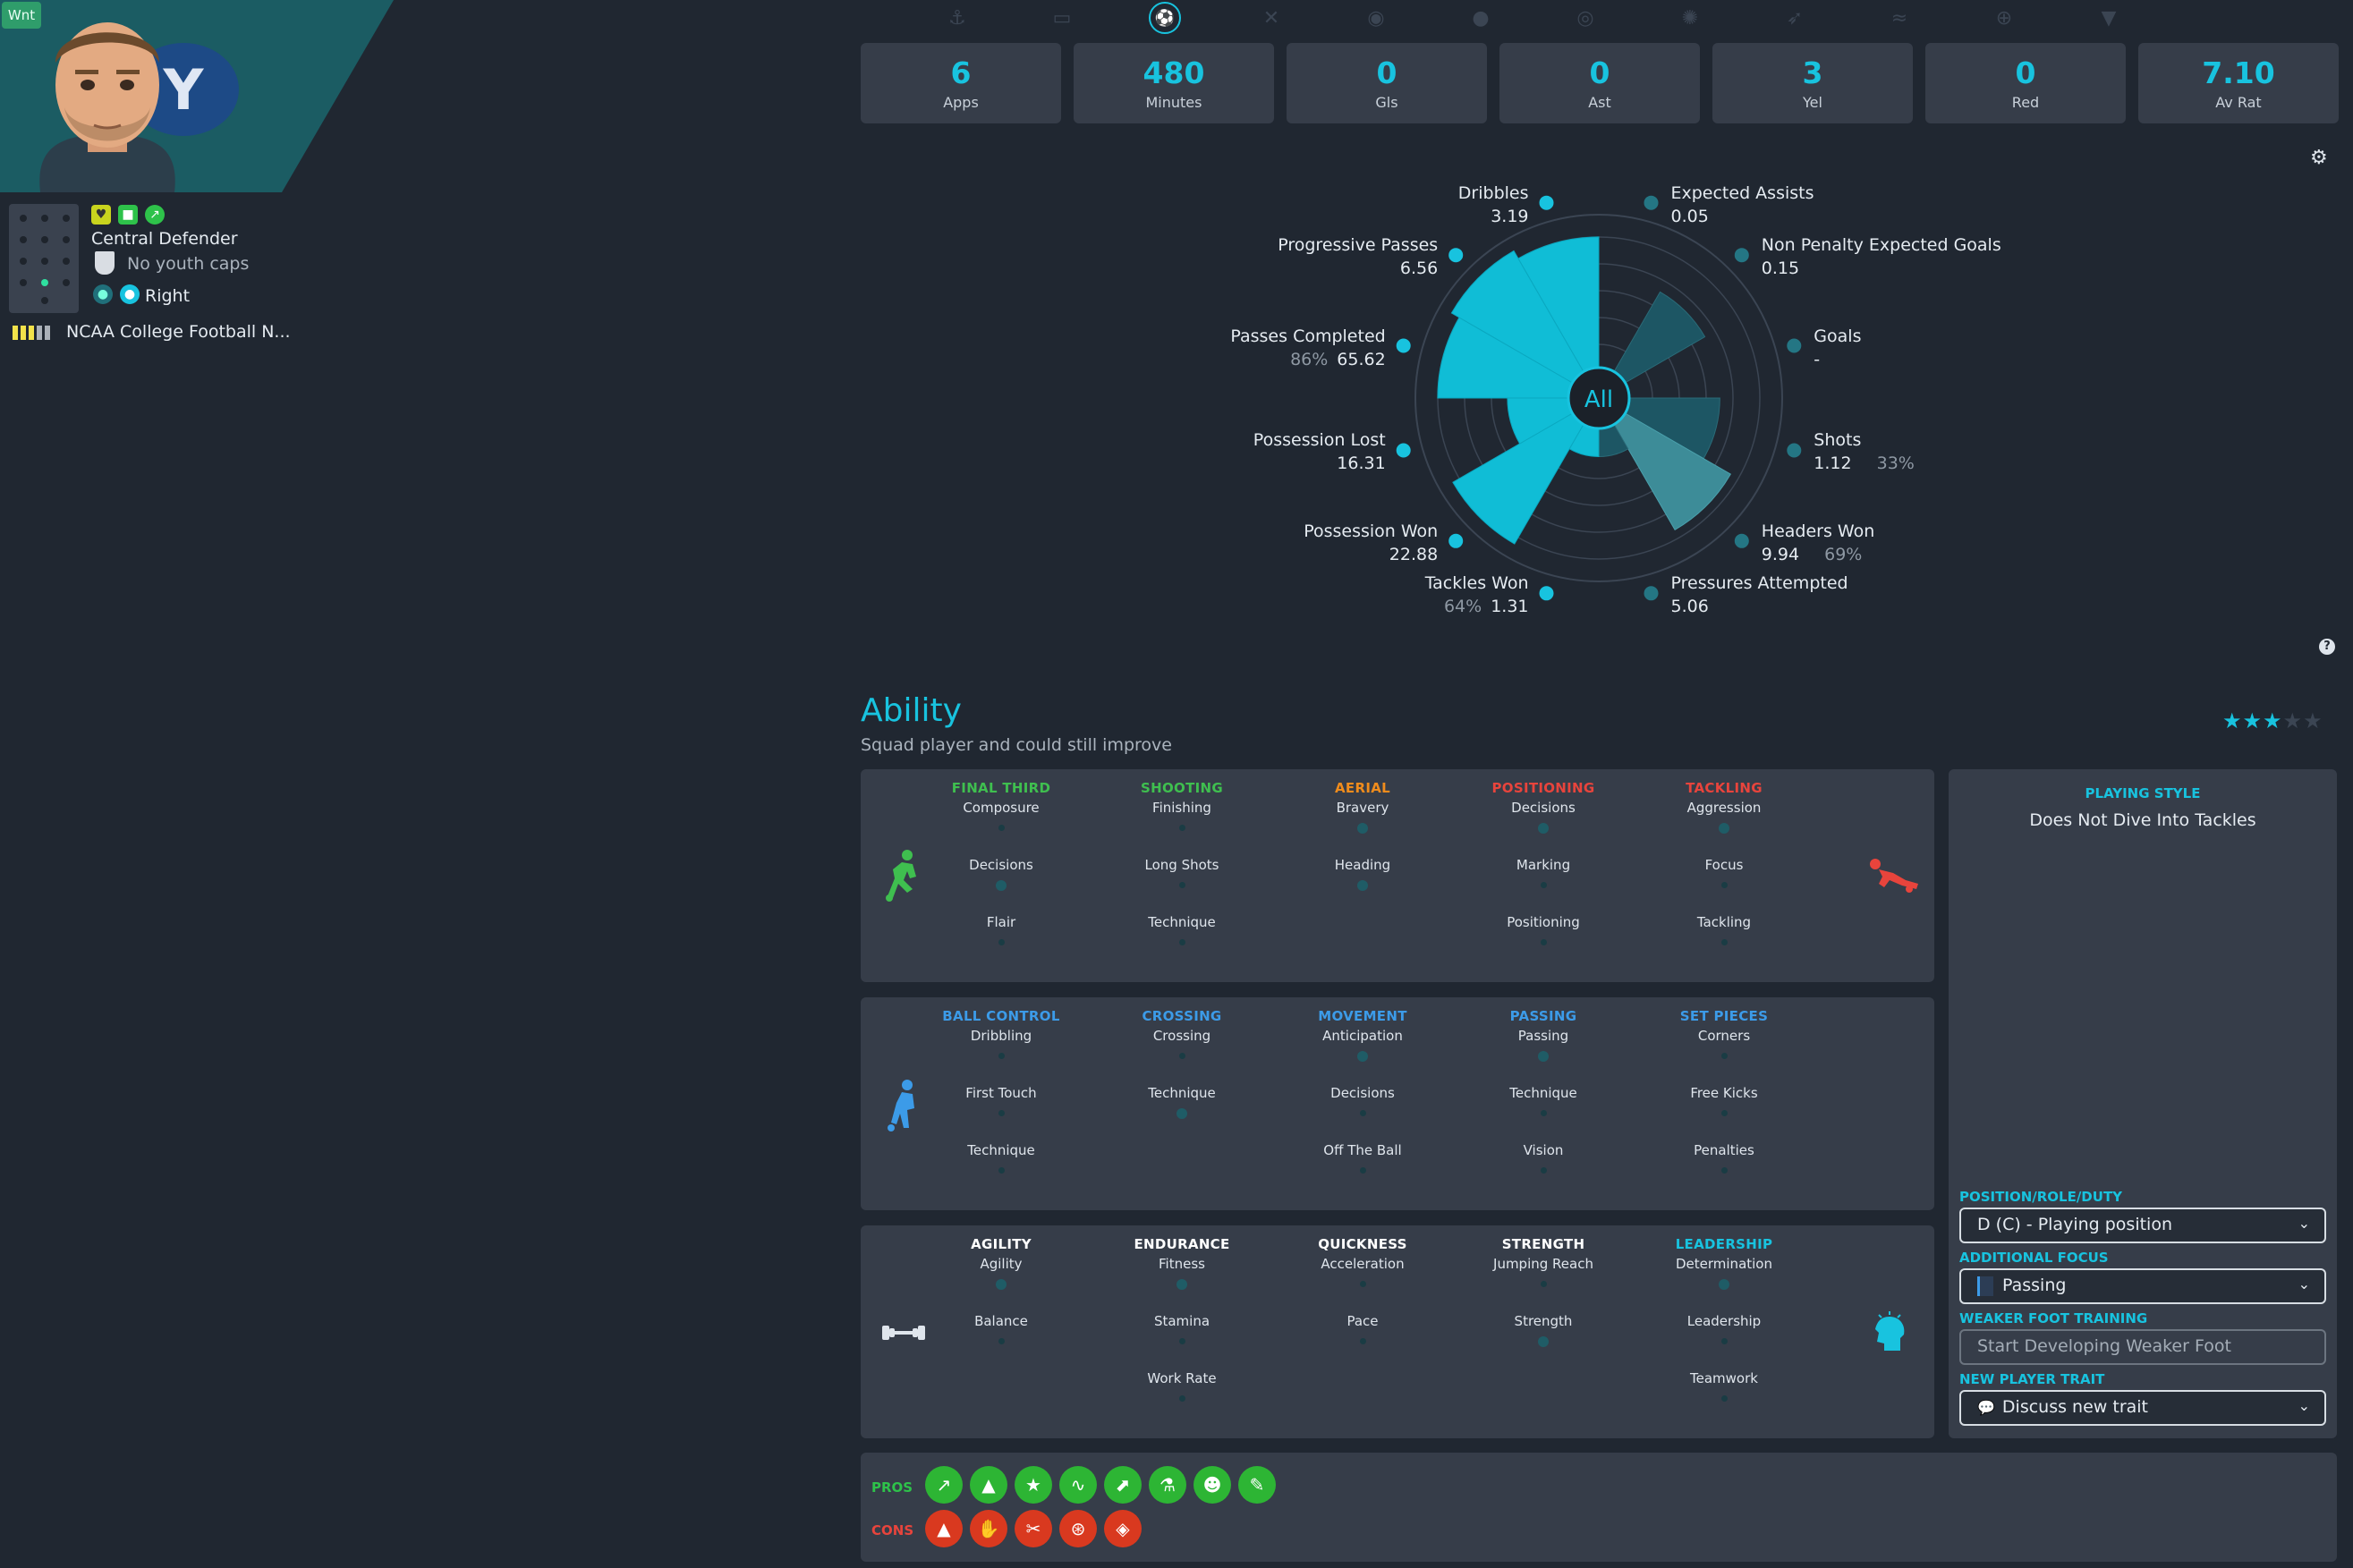  What do you see at coordinates (1182, 885) in the screenshot?
I see `attribute-item: Long Shots` at bounding box center [1182, 885].